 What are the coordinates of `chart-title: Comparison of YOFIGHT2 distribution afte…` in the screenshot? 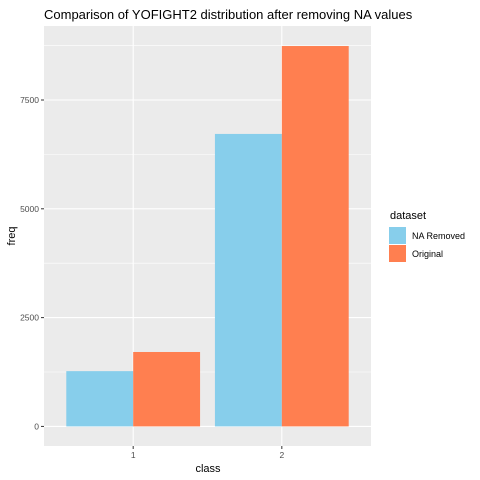 It's located at (228, 14).